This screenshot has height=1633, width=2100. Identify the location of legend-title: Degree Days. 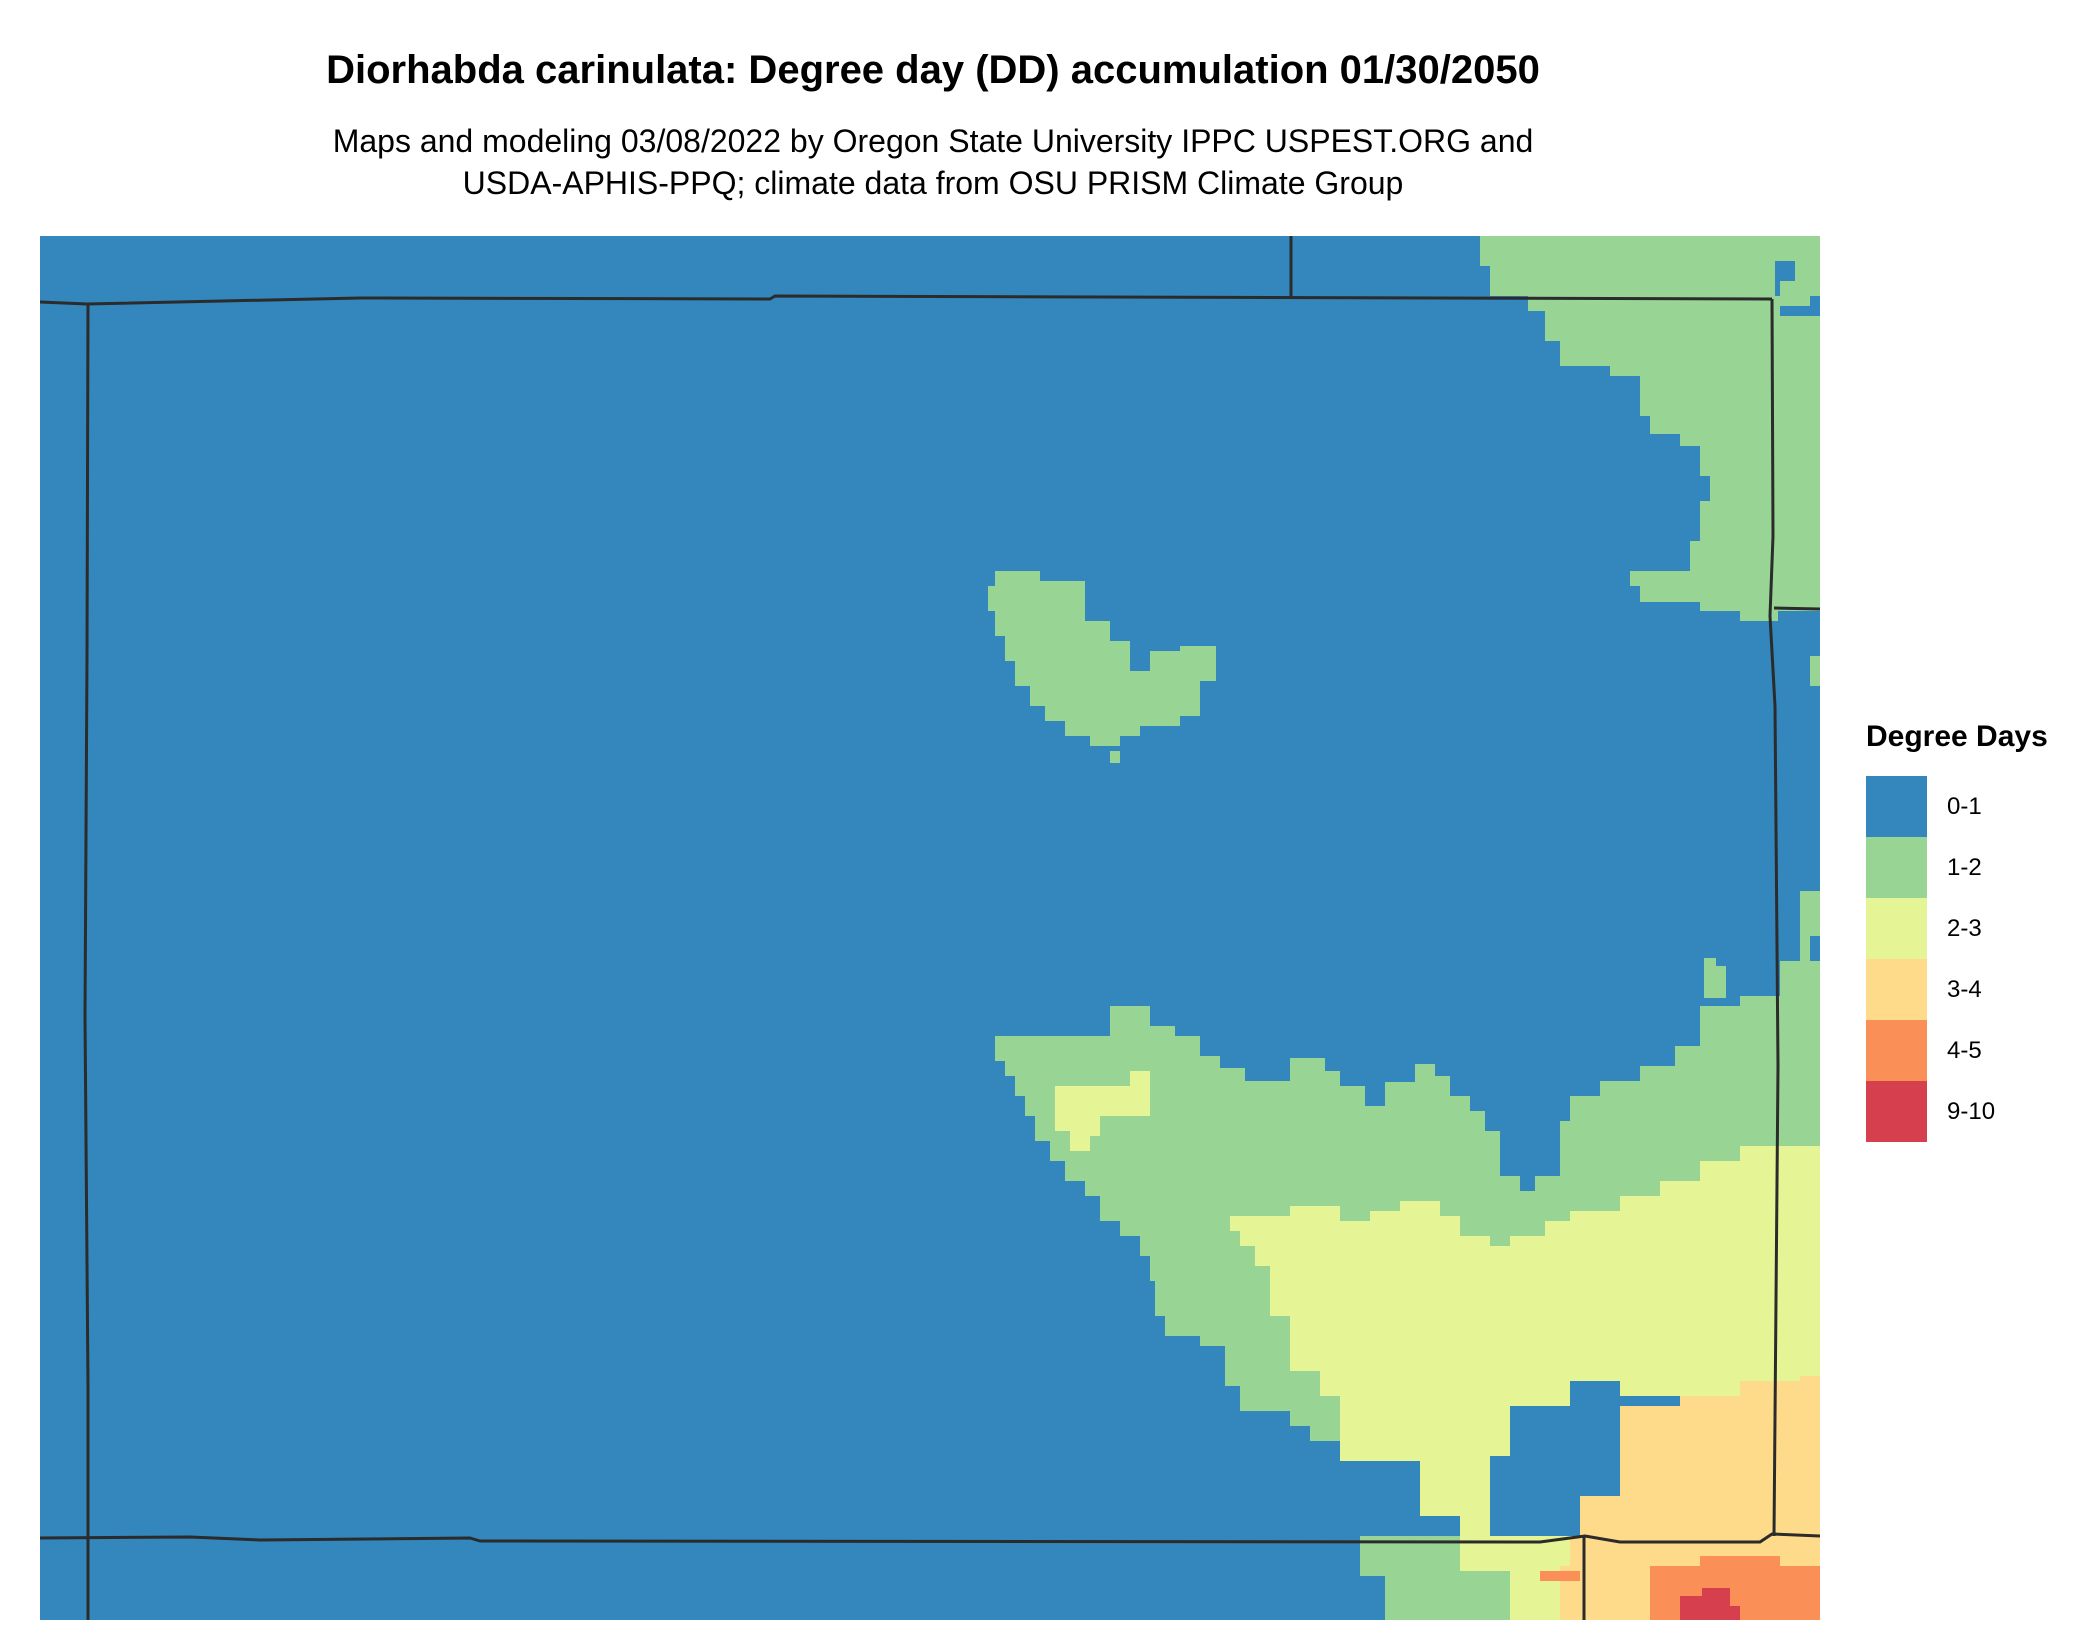
(1957, 736).